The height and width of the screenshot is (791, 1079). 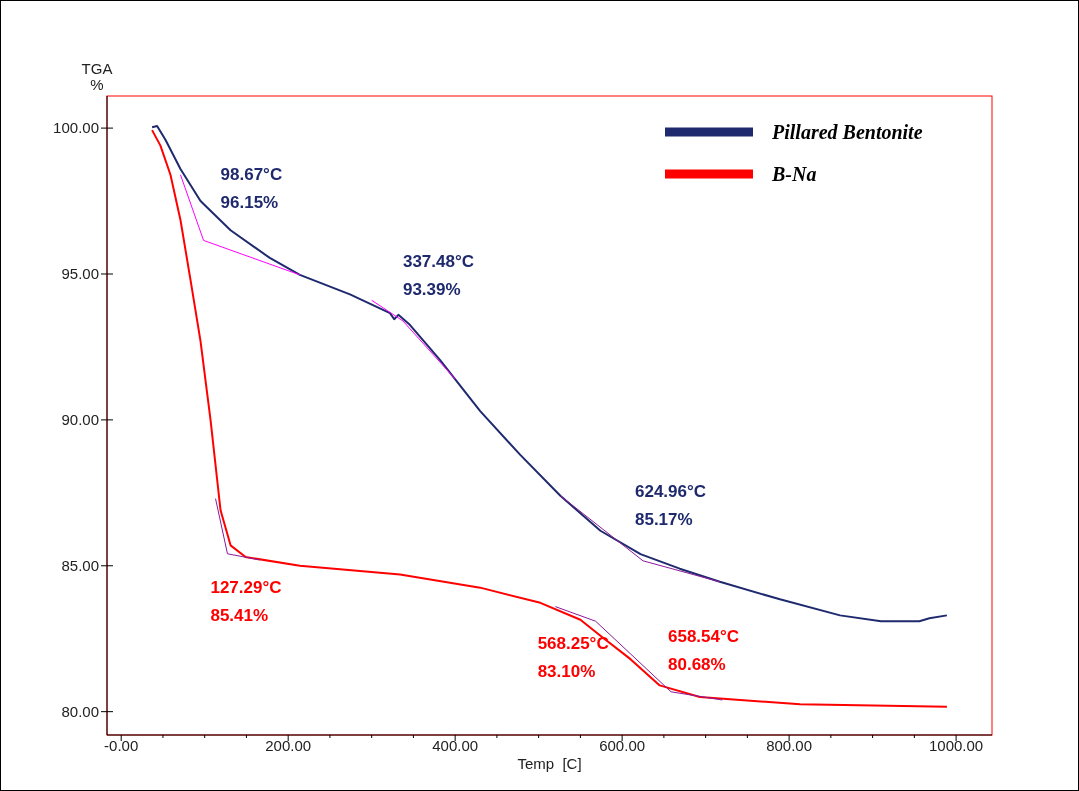 What do you see at coordinates (97, 76) in the screenshot?
I see `y-axis-title: TGA %` at bounding box center [97, 76].